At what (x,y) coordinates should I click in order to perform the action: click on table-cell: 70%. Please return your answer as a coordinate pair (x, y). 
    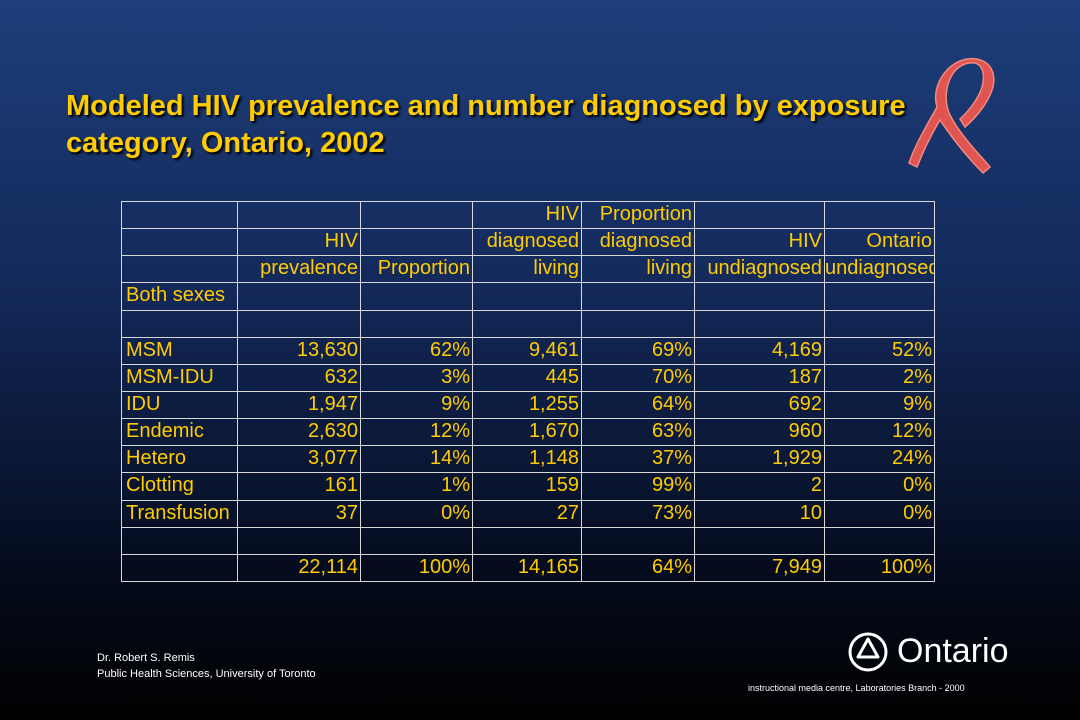
    Looking at the image, I should click on (671, 376).